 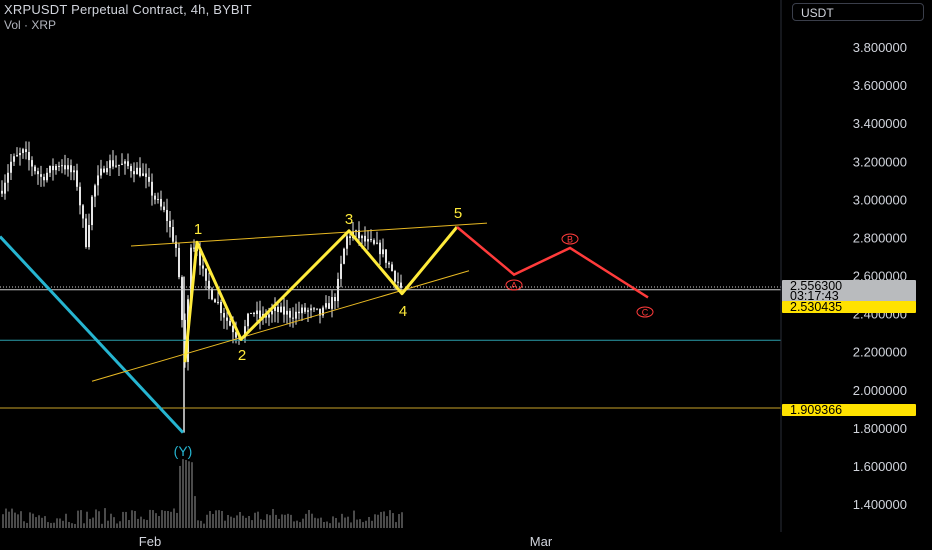 I want to click on volume-label: Vol · XRP, so click(x=30, y=25).